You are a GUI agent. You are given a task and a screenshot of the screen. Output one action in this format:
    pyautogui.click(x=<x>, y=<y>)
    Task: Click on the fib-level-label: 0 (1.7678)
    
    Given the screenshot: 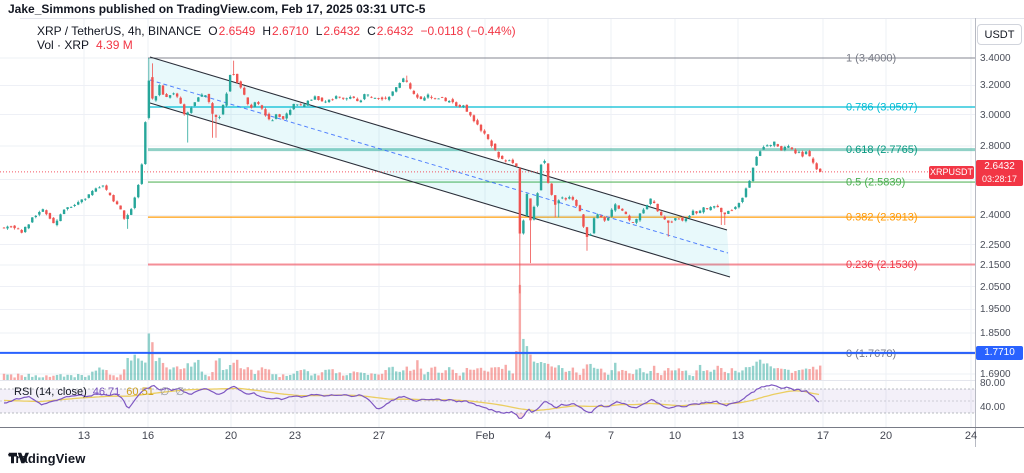 What is the action you would take?
    pyautogui.click(x=871, y=354)
    